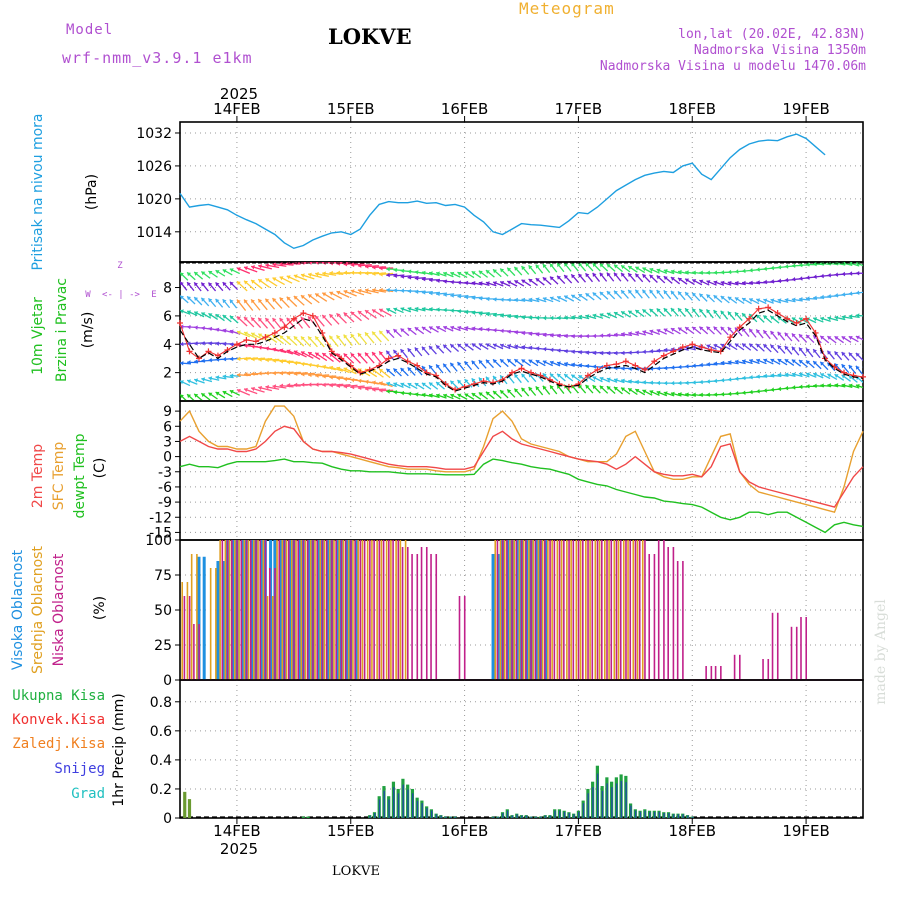 The height and width of the screenshot is (900, 900). I want to click on svg-text: W, so click(88, 295).